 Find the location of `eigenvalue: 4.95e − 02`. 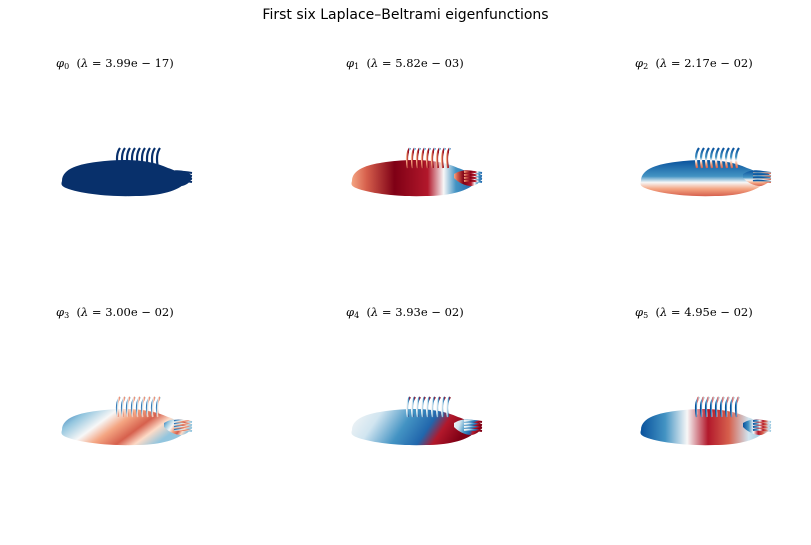

eigenvalue: 4.95e − 02 is located at coordinates (716, 312).